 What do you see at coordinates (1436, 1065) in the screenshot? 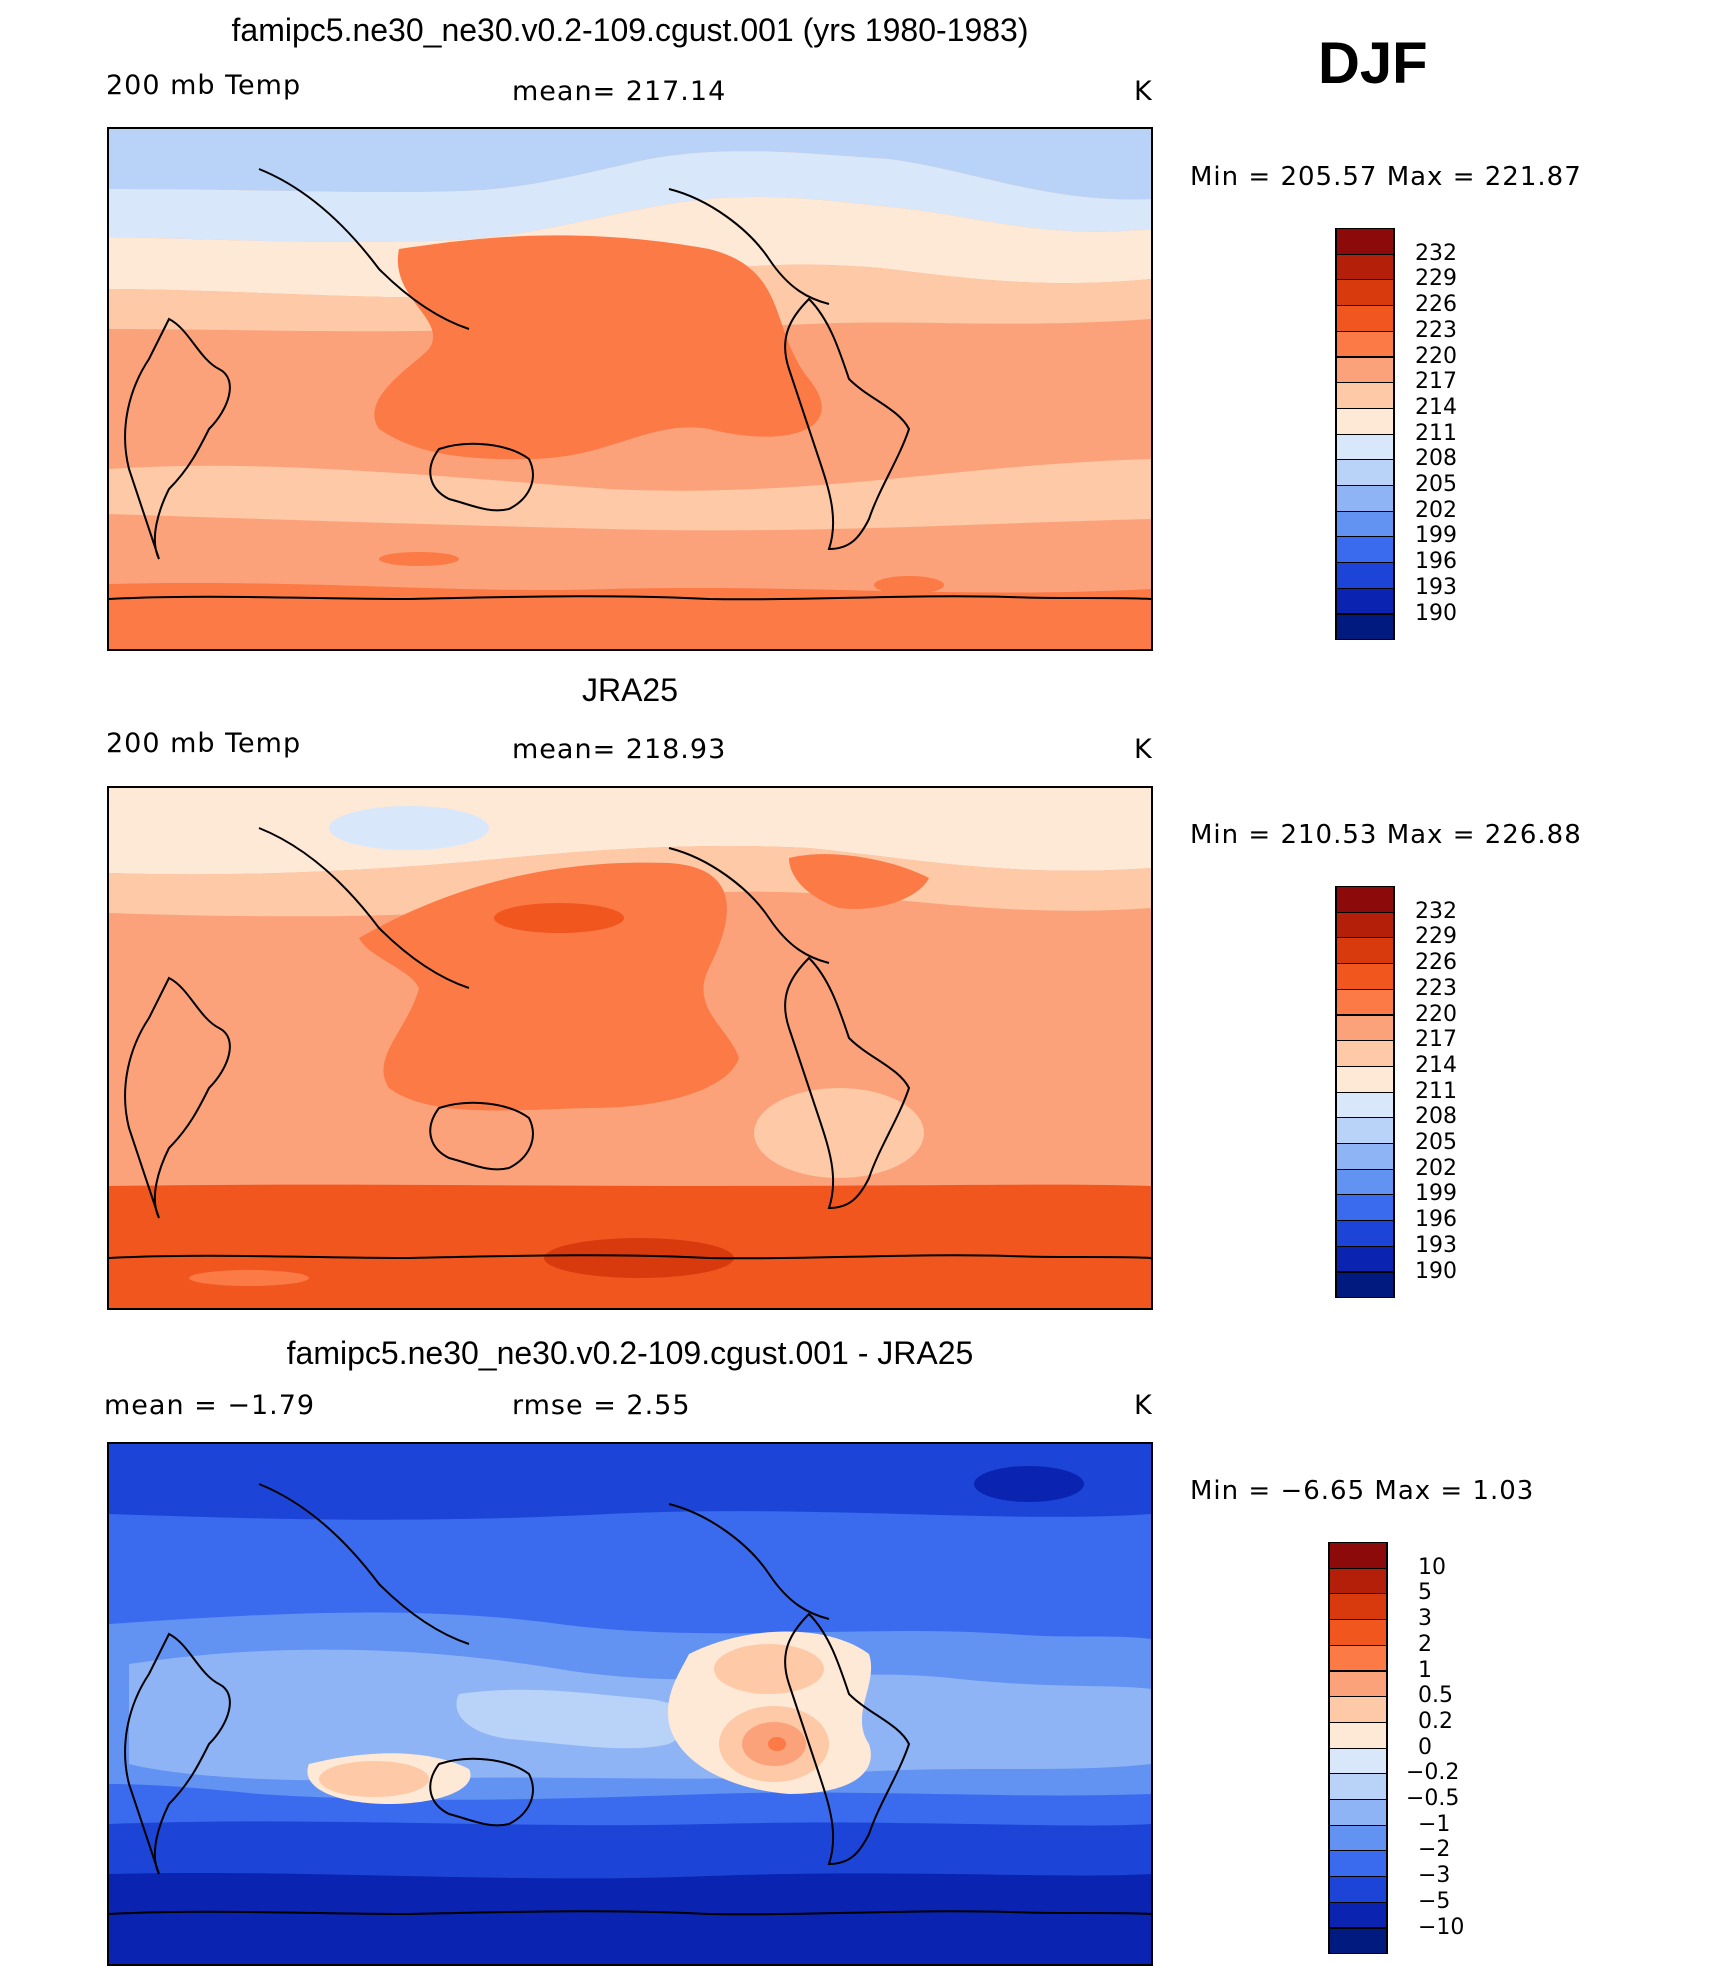
I see `colorbar-tick-label: 214` at bounding box center [1436, 1065].